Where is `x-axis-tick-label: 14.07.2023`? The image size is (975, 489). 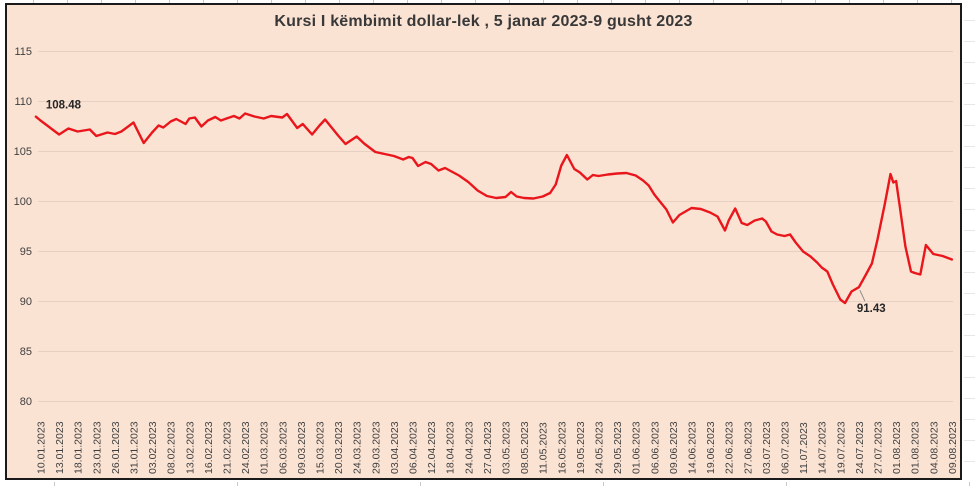
x-axis-tick-label: 14.07.2023 is located at coordinates (823, 447).